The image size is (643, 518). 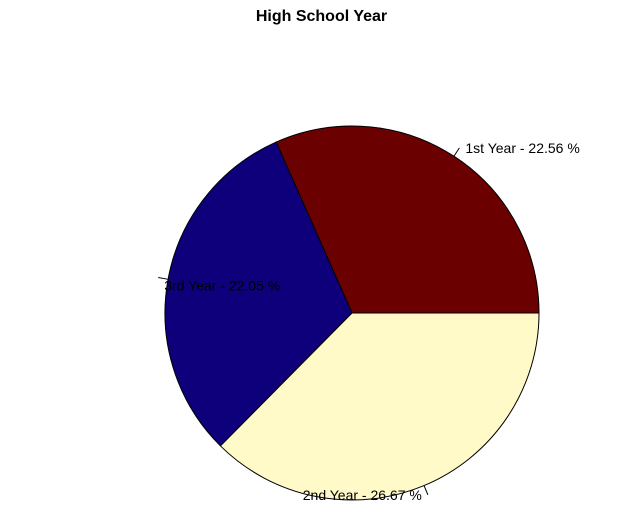 I want to click on slice-label: 2nd Year - 26.67 %, so click(x=362, y=495).